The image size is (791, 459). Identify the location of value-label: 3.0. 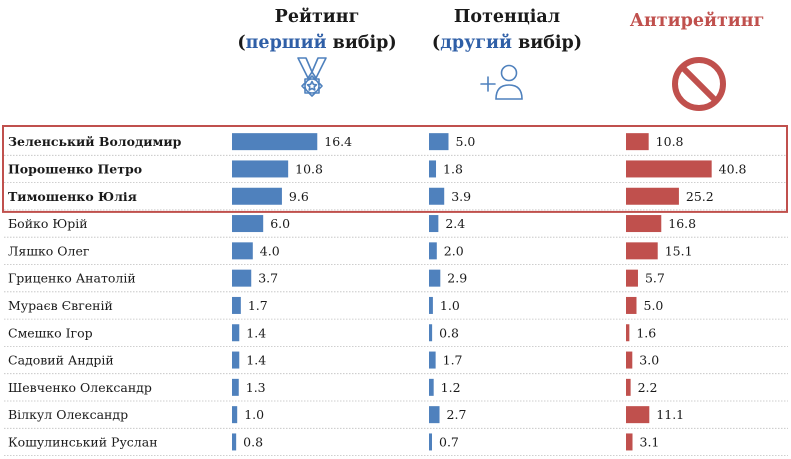
(649, 360).